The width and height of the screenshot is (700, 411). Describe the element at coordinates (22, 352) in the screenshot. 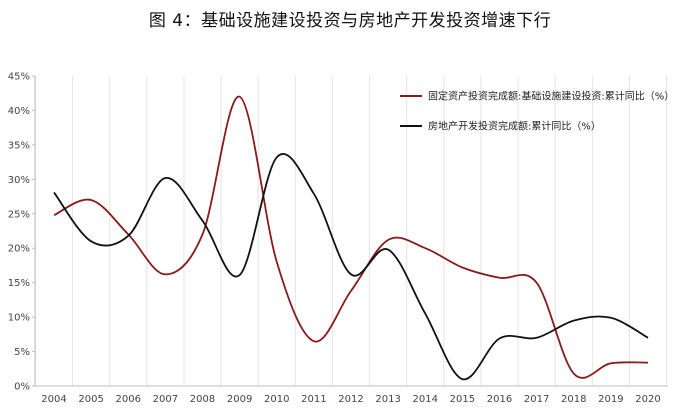

I see `y-tick-label: 5%` at that location.